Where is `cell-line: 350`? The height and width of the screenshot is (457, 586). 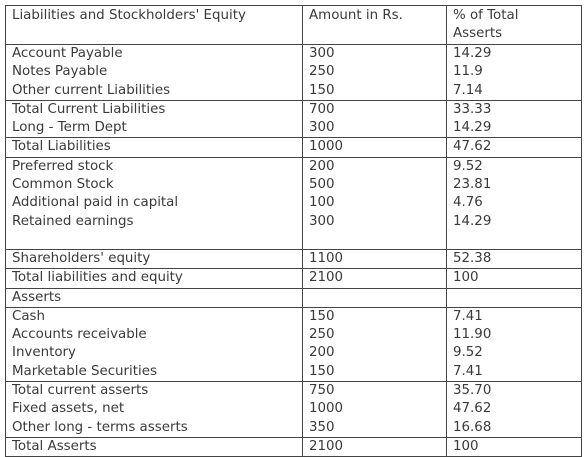 cell-line: 350 is located at coordinates (322, 427).